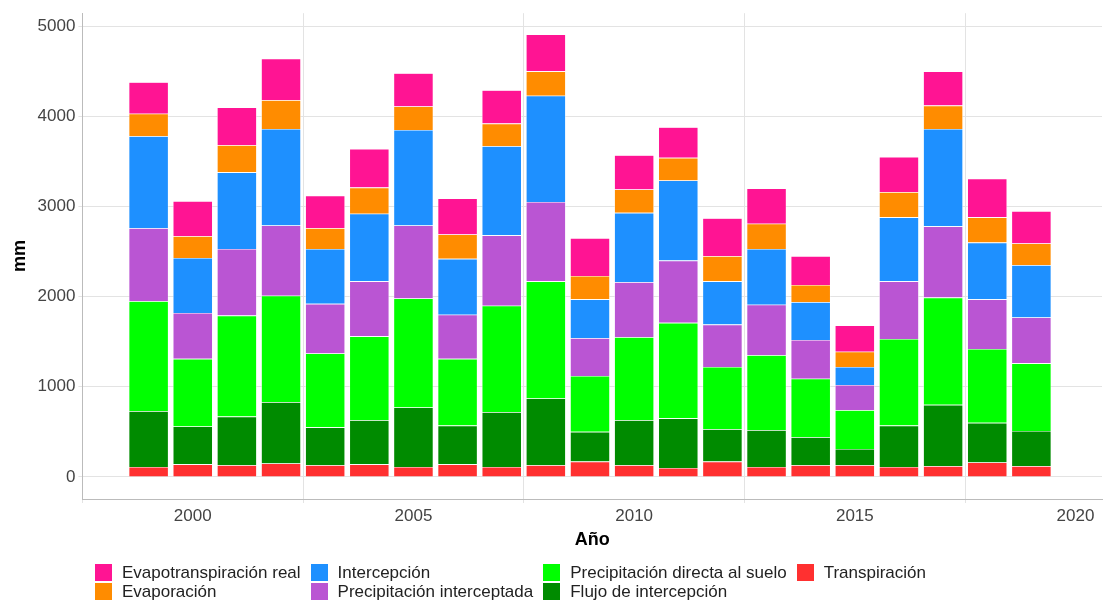 The width and height of the screenshot is (1107, 603). Describe the element at coordinates (56, 296) in the screenshot. I see `y-tick-label: 2000` at that location.